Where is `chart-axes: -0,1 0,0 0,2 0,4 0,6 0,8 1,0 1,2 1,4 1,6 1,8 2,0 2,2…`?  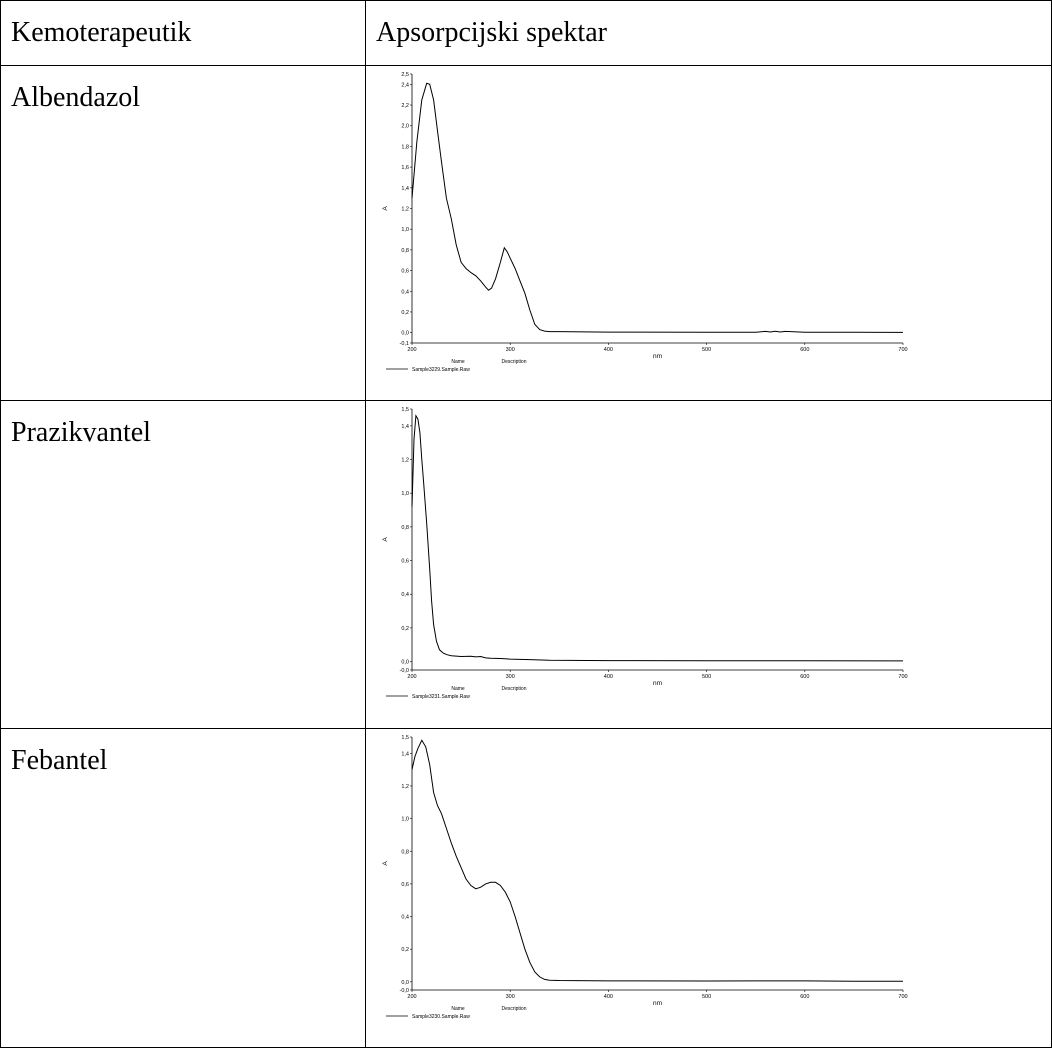 chart-axes: -0,1 0,0 0,2 0,4 0,6 0,8 1,0 1,2 1,4 1,6 1,8 2,0 2,2… is located at coordinates (645, 216).